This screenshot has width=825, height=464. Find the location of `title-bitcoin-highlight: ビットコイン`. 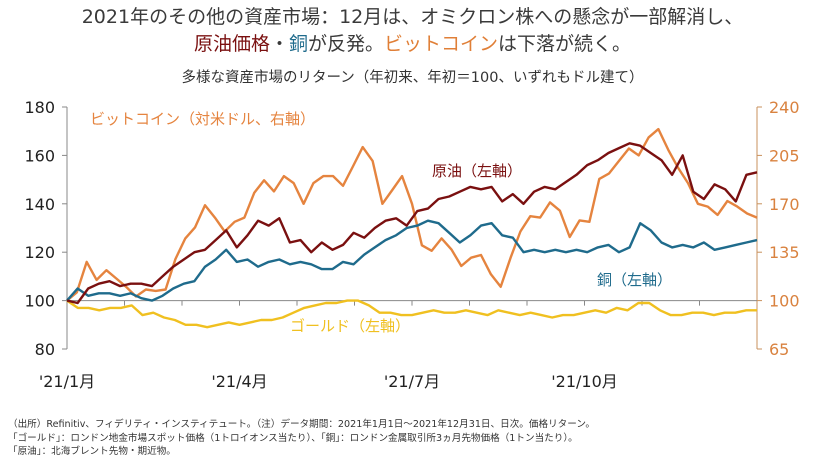

title-bitcoin-highlight: ビットコイン is located at coordinates (441, 44).